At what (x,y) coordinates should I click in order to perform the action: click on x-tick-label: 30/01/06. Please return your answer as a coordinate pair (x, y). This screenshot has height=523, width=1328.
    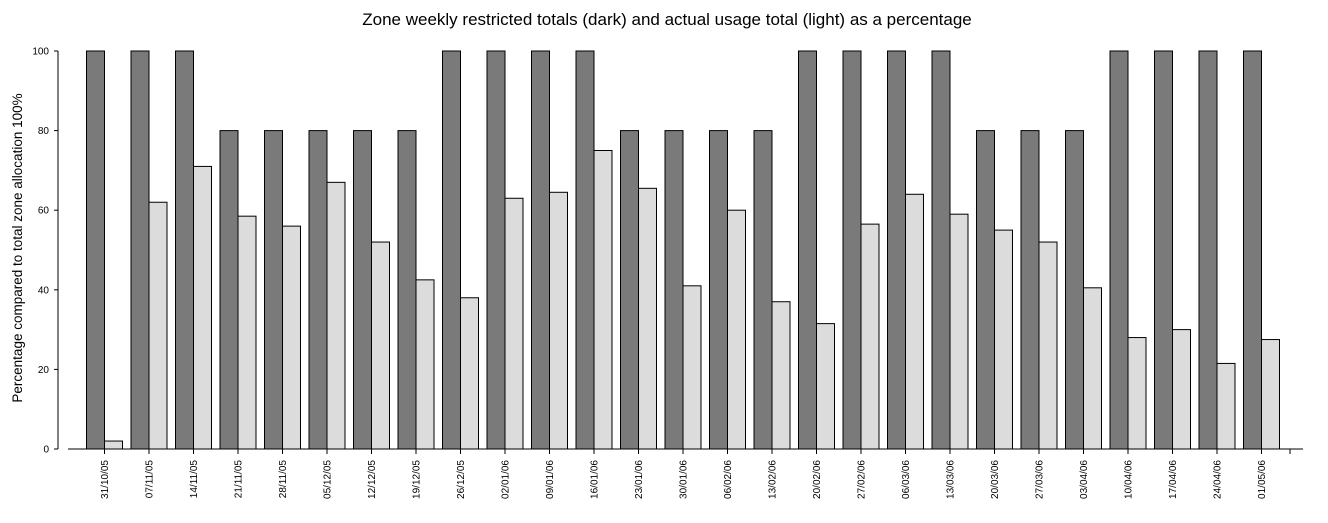
    Looking at the image, I should click on (684, 479).